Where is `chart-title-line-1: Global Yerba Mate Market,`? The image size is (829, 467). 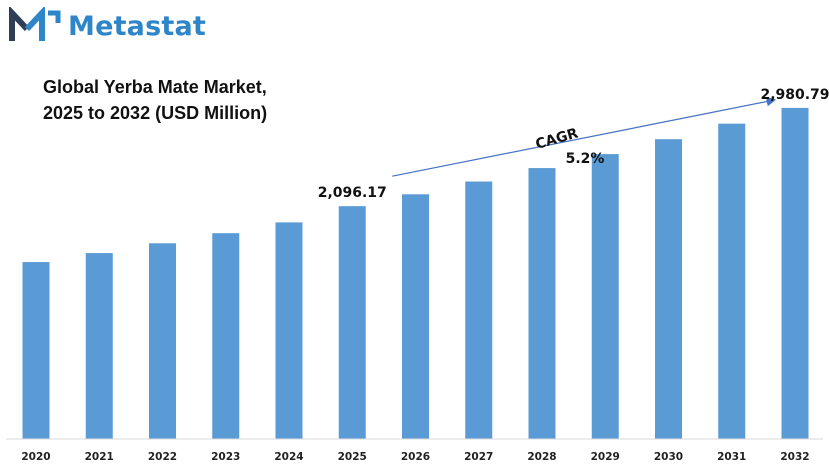
chart-title-line-1: Global Yerba Mate Market, is located at coordinates (155, 87).